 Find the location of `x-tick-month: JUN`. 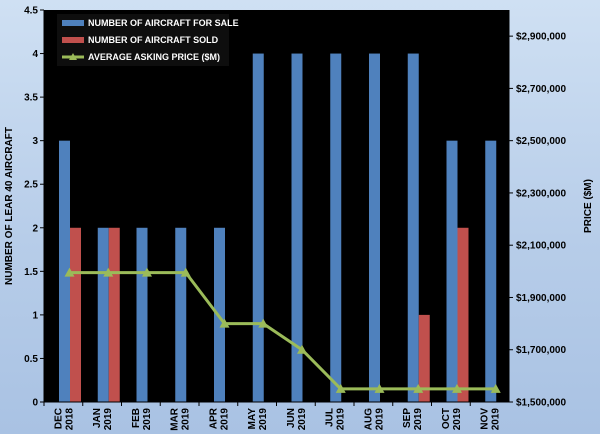

x-tick-month: JUN is located at coordinates (291, 418).